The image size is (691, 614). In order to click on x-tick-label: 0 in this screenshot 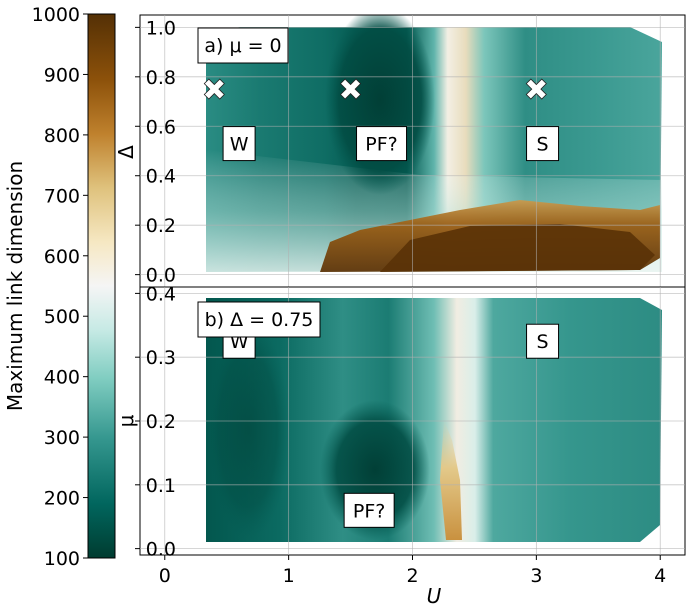, I will do `click(165, 576)`.